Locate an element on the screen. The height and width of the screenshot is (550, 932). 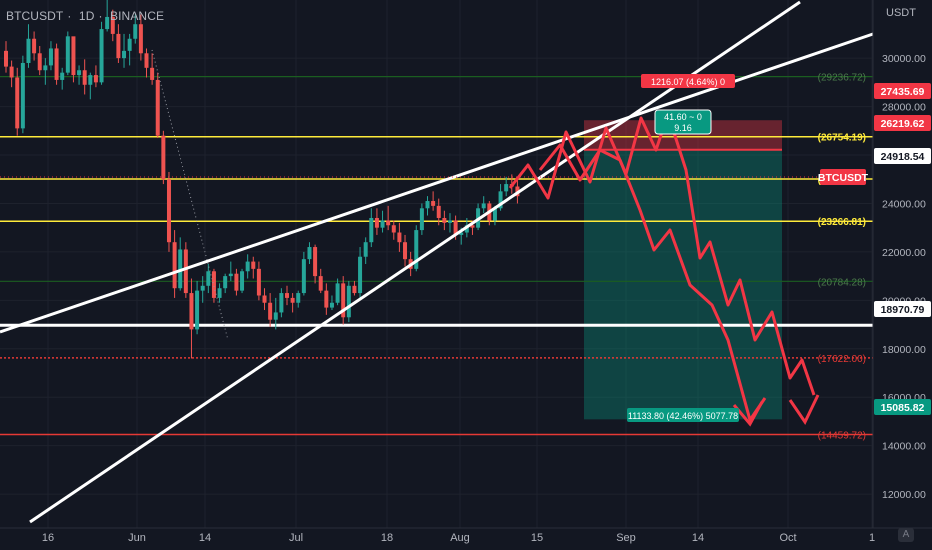
position-zones is located at coordinates (683, 270).